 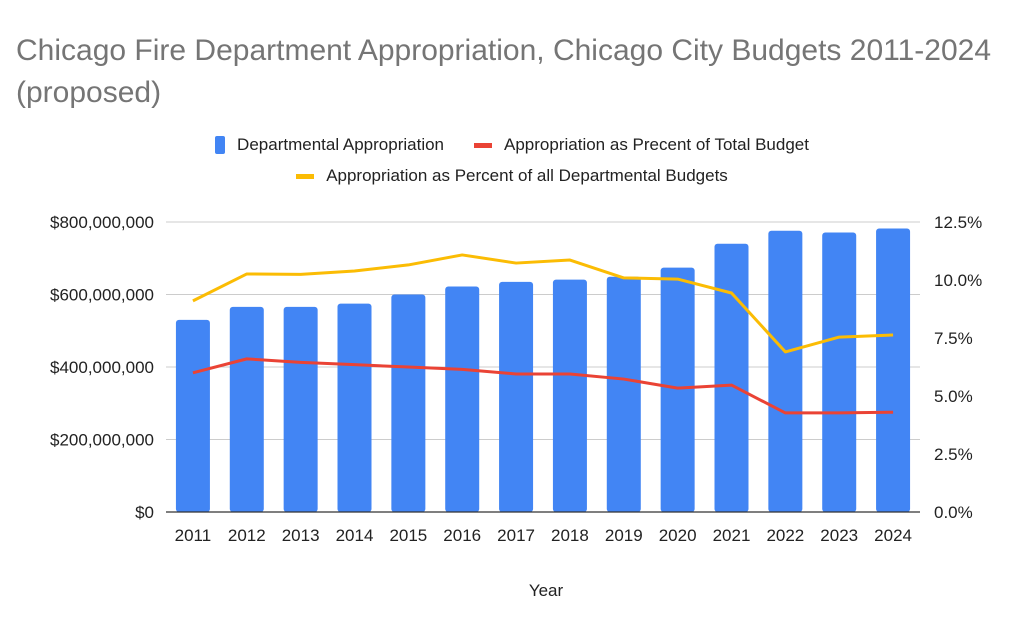 What do you see at coordinates (301, 535) in the screenshot?
I see `x-tick-label: 2013` at bounding box center [301, 535].